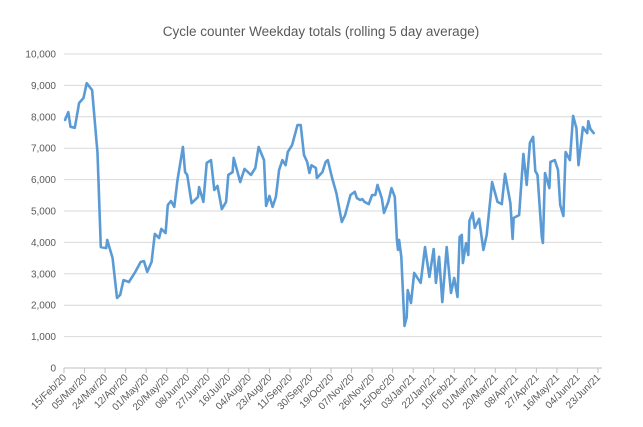  I want to click on y-tick-label: 7,000, so click(43, 149).